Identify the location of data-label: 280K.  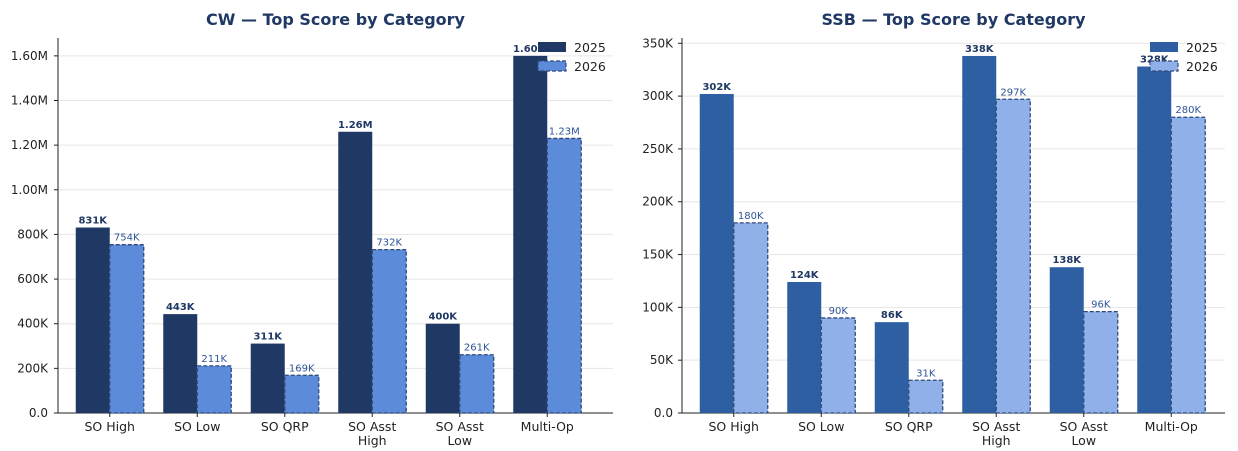
(1188, 110).